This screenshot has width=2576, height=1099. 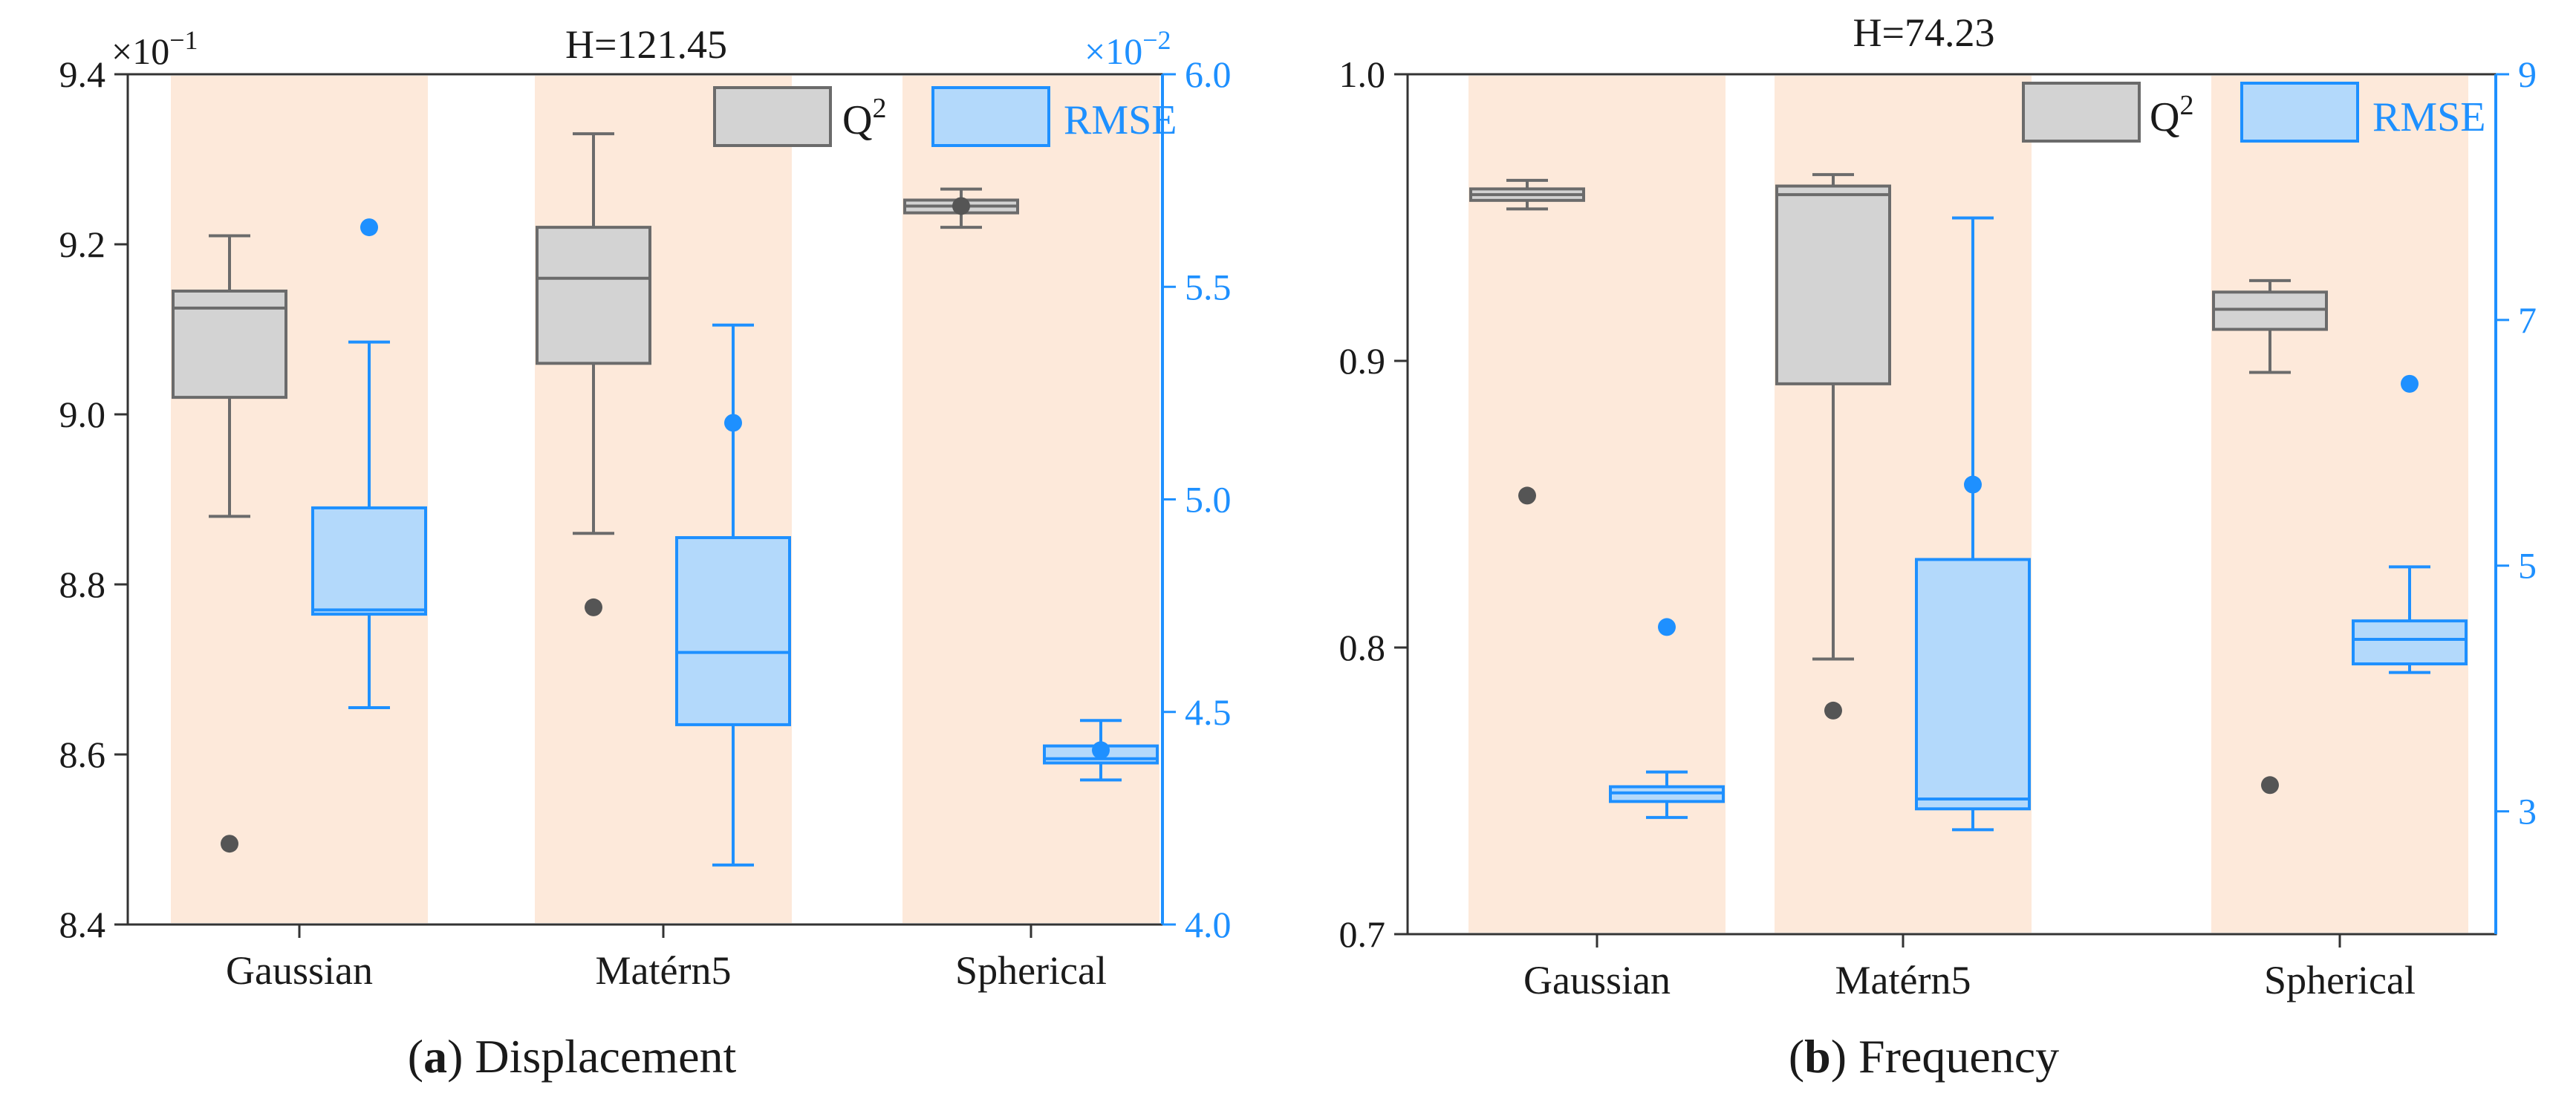 What do you see at coordinates (2527, 74) in the screenshot?
I see `right-tick-label: 9` at bounding box center [2527, 74].